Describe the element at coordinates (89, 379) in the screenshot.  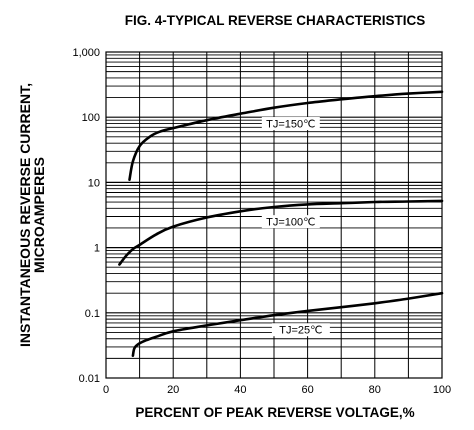
I see `y-tick-label: 0.01` at that location.